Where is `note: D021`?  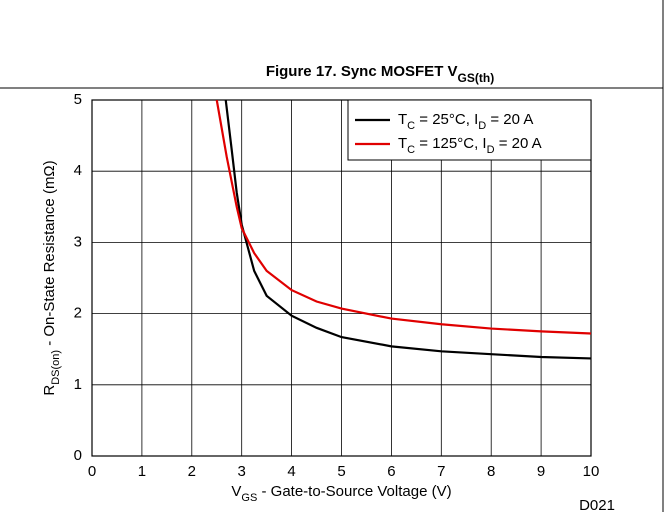 note: D021 is located at coordinates (597, 504).